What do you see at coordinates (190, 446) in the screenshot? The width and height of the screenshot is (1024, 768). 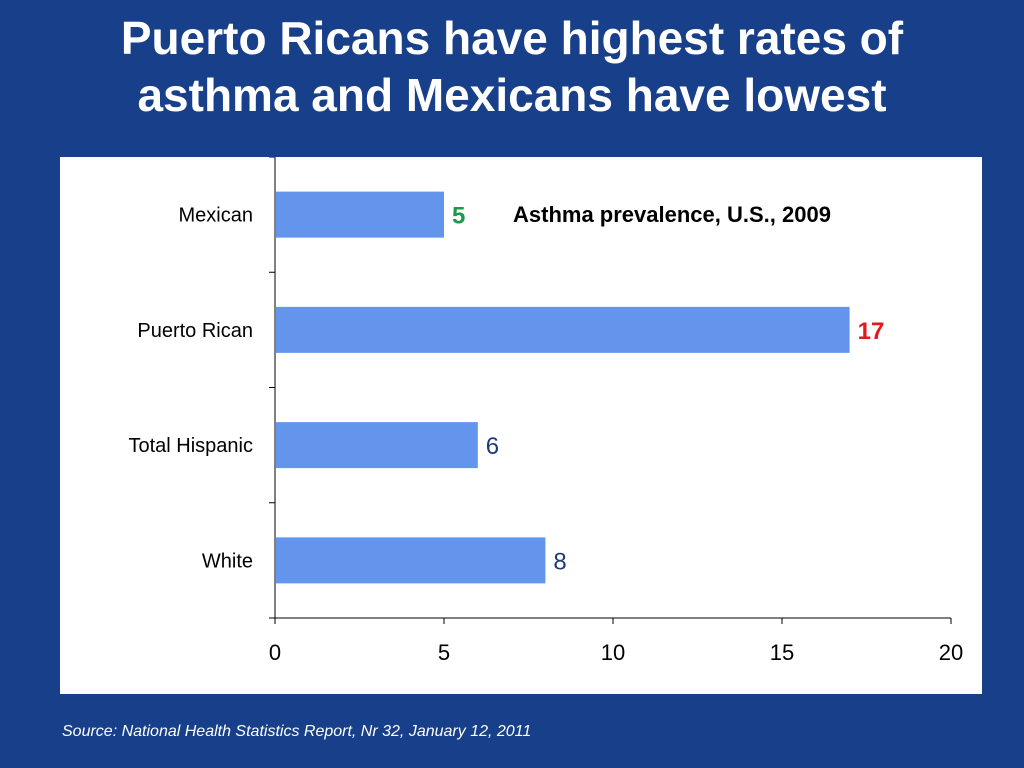 I see `category-label: Total Hispanic` at bounding box center [190, 446].